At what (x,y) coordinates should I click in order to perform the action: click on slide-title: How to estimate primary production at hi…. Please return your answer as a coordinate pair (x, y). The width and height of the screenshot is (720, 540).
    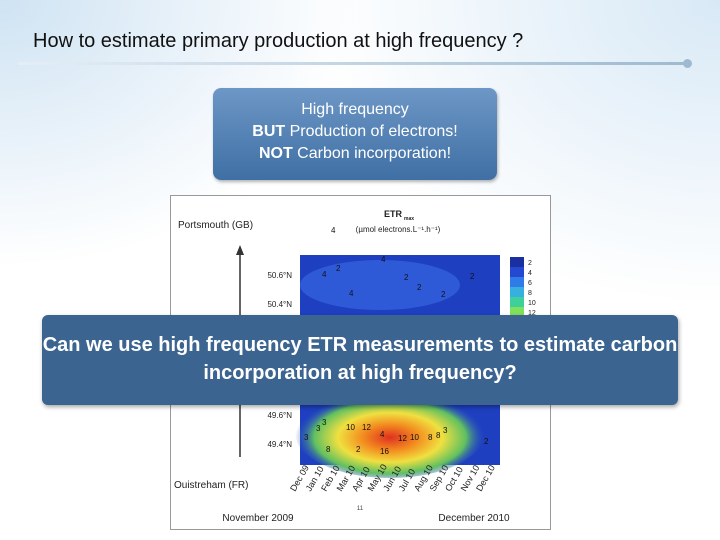
    Looking at the image, I should click on (278, 41).